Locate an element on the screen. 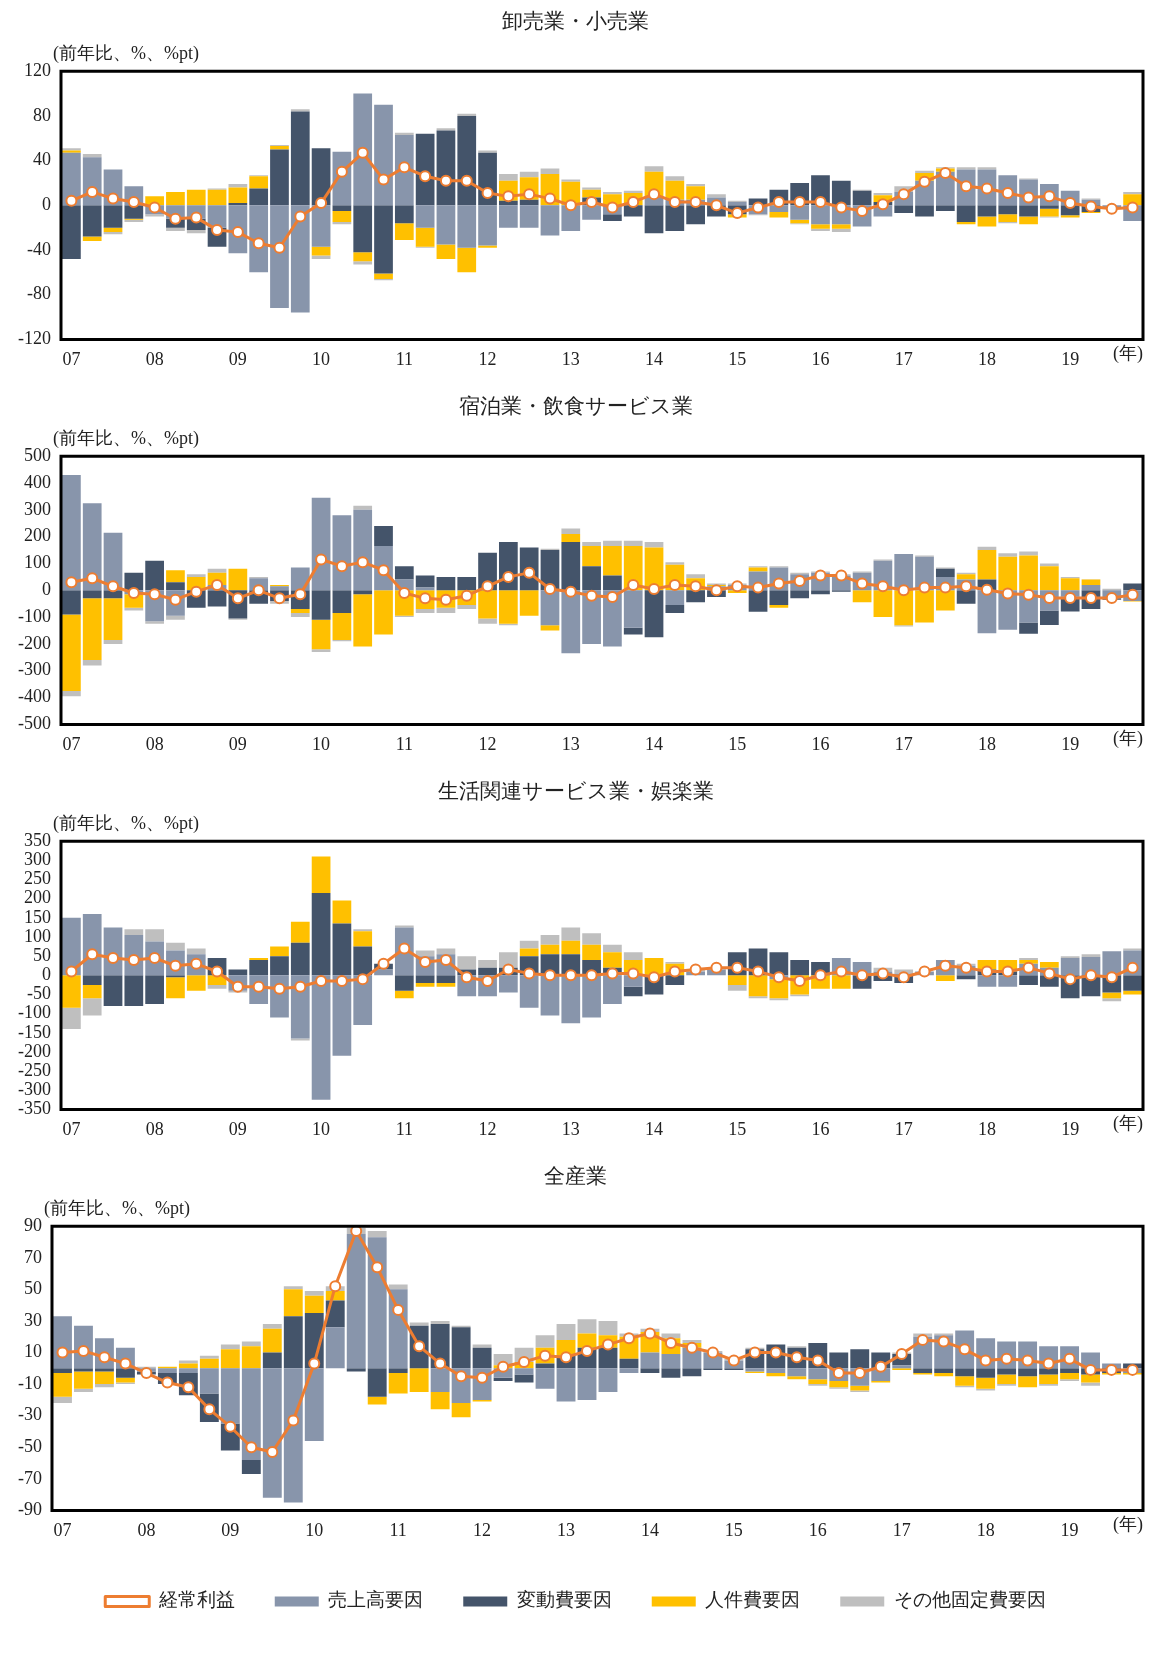 Image resolution: width=1153 pixels, height=1666 pixels. y-tick-label: 150 is located at coordinates (37, 916).